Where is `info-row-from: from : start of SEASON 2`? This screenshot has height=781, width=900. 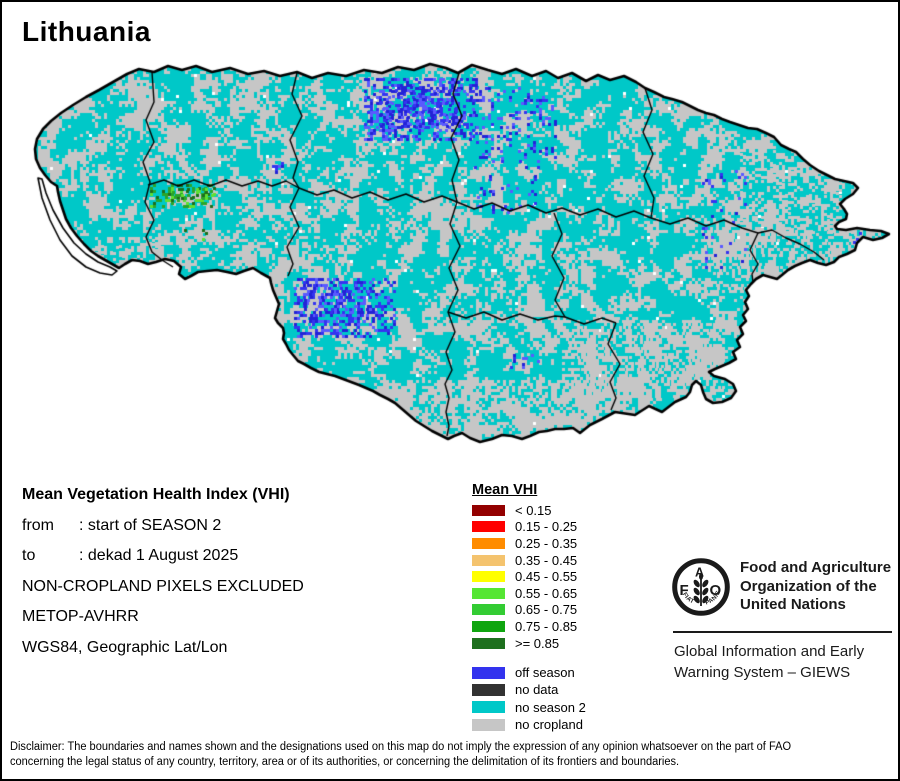
info-row-from: from : start of SEASON 2 is located at coordinates (163, 526).